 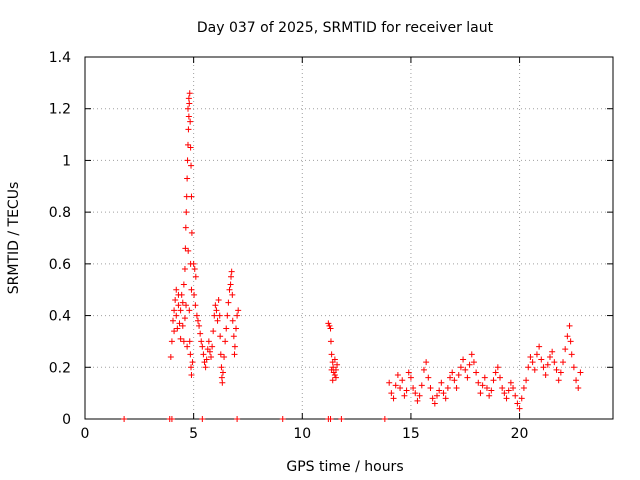 What do you see at coordinates (14, 238) in the screenshot?
I see `y-axis-label: SRMTID / TECUs` at bounding box center [14, 238].